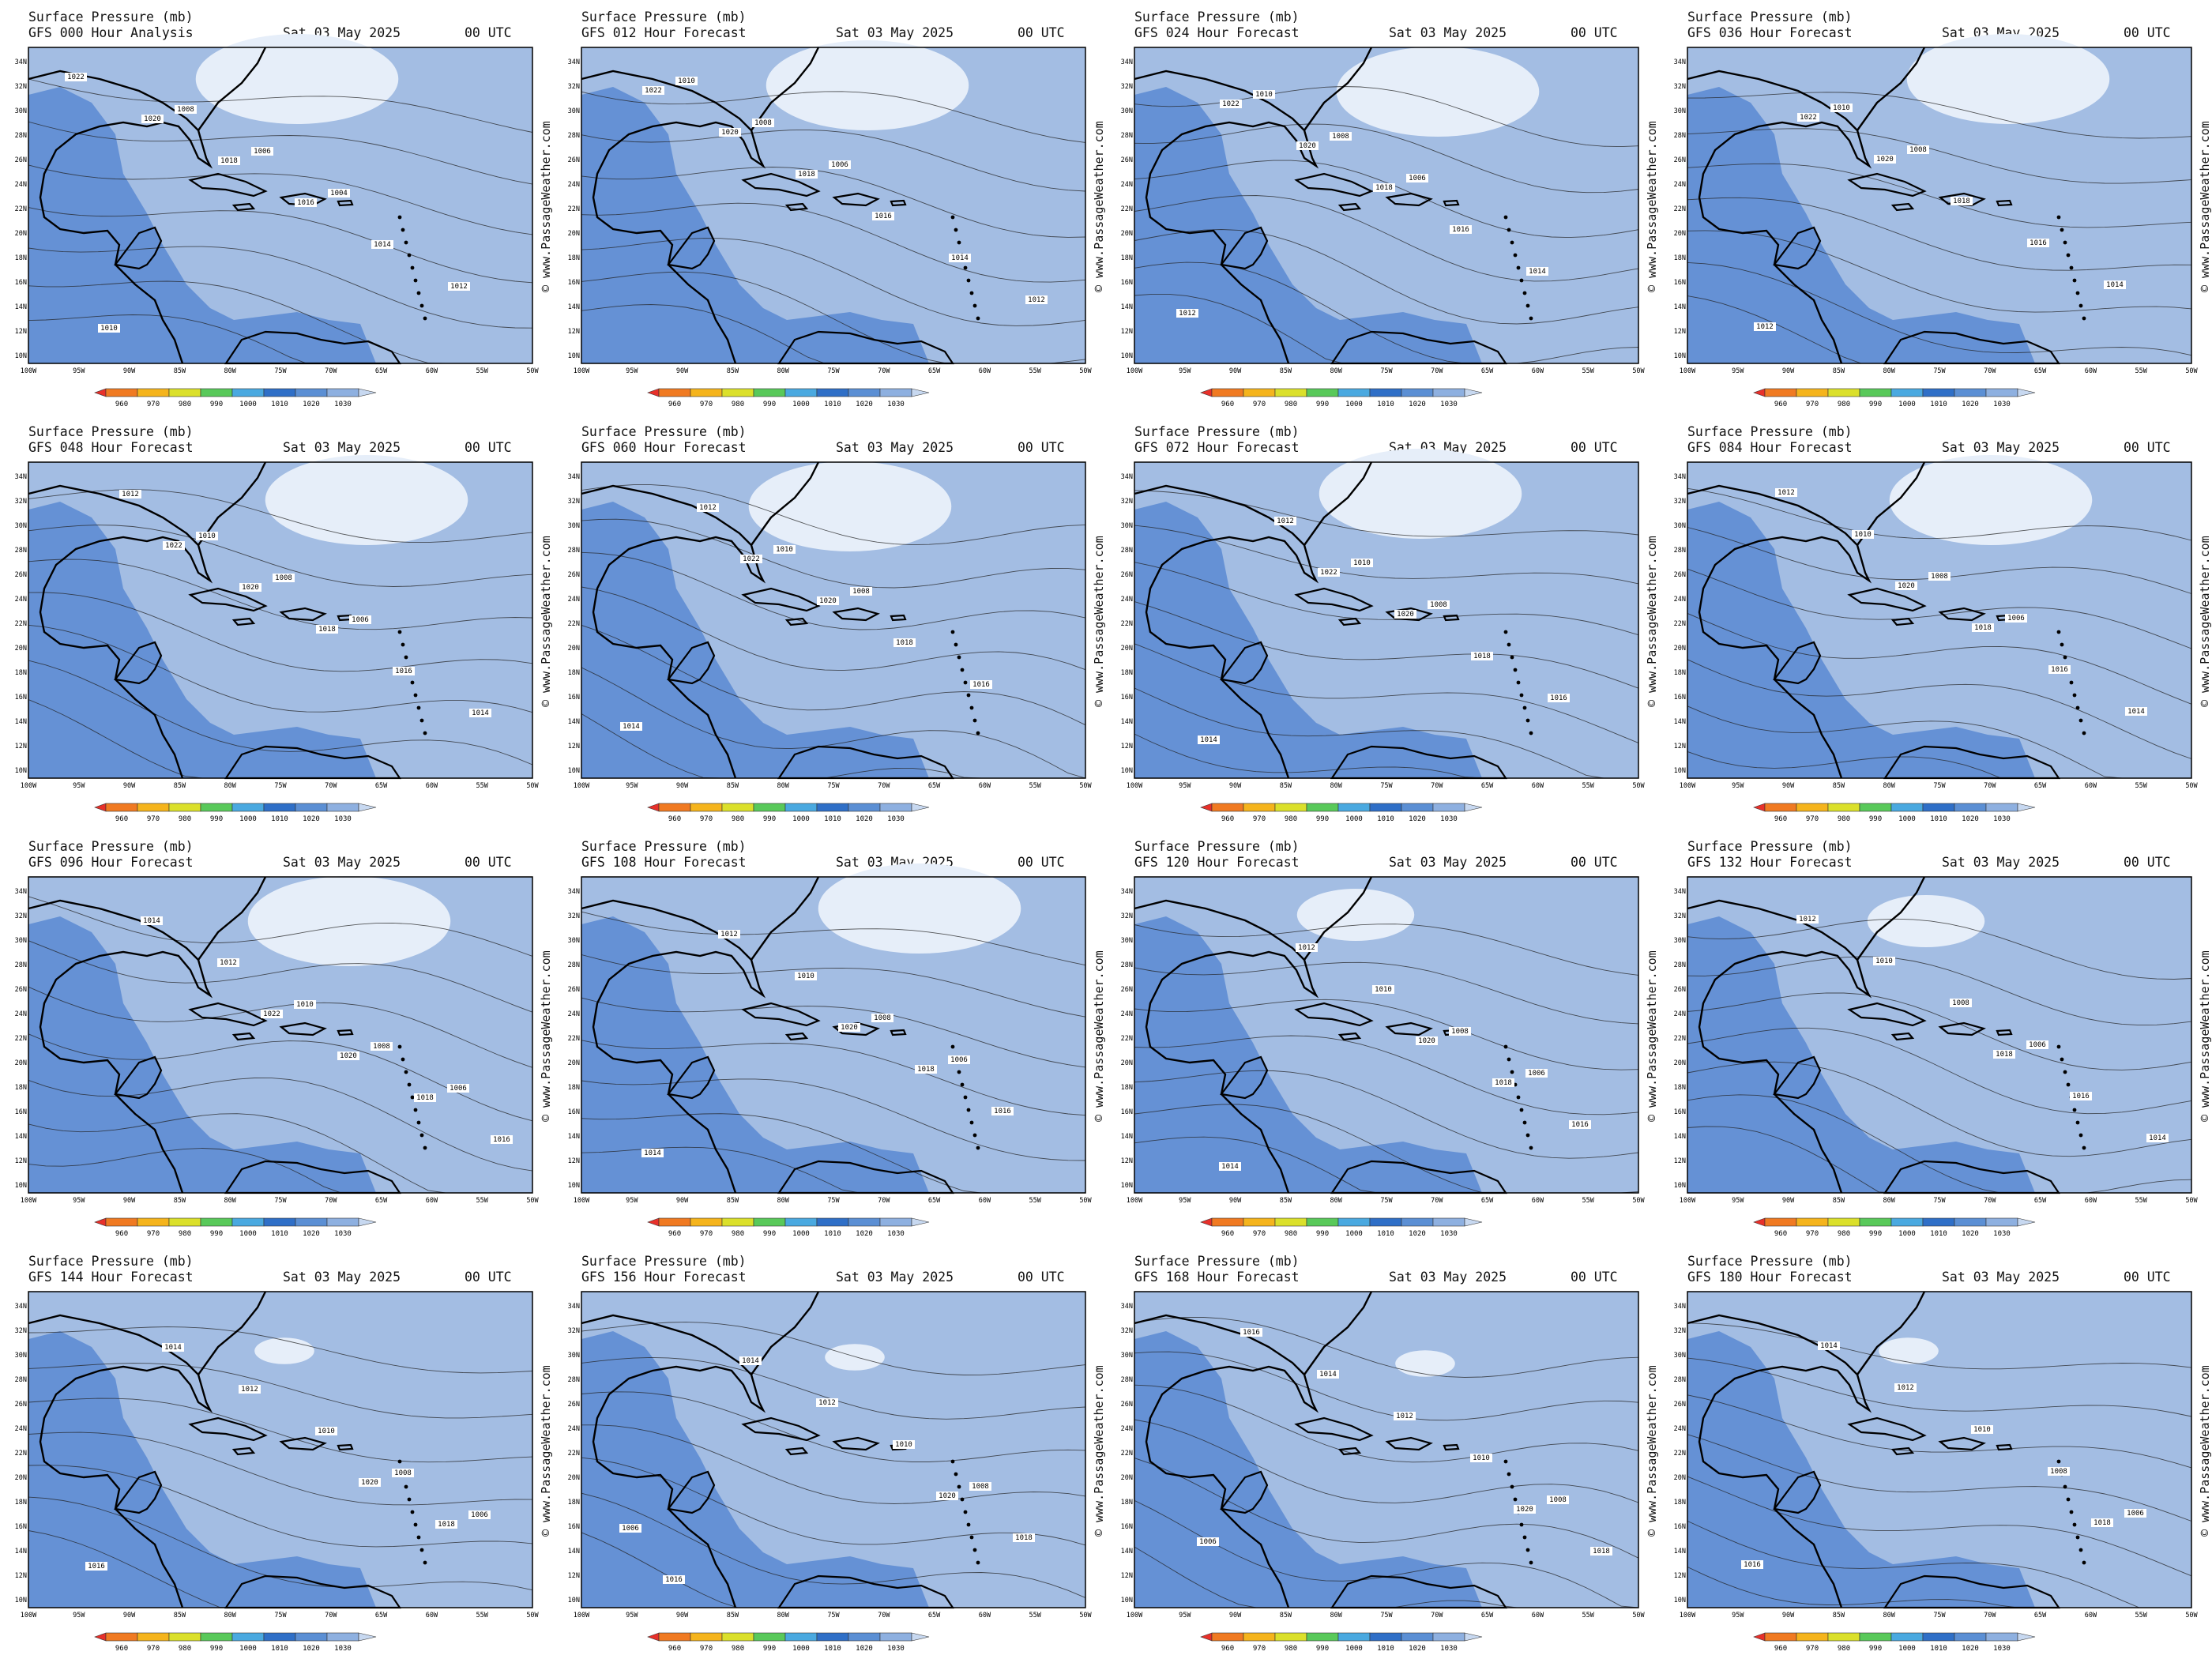 This screenshot has width=2212, height=1659. Describe the element at coordinates (1127, 1331) in the screenshot. I see `latitude-label: 32N` at that location.